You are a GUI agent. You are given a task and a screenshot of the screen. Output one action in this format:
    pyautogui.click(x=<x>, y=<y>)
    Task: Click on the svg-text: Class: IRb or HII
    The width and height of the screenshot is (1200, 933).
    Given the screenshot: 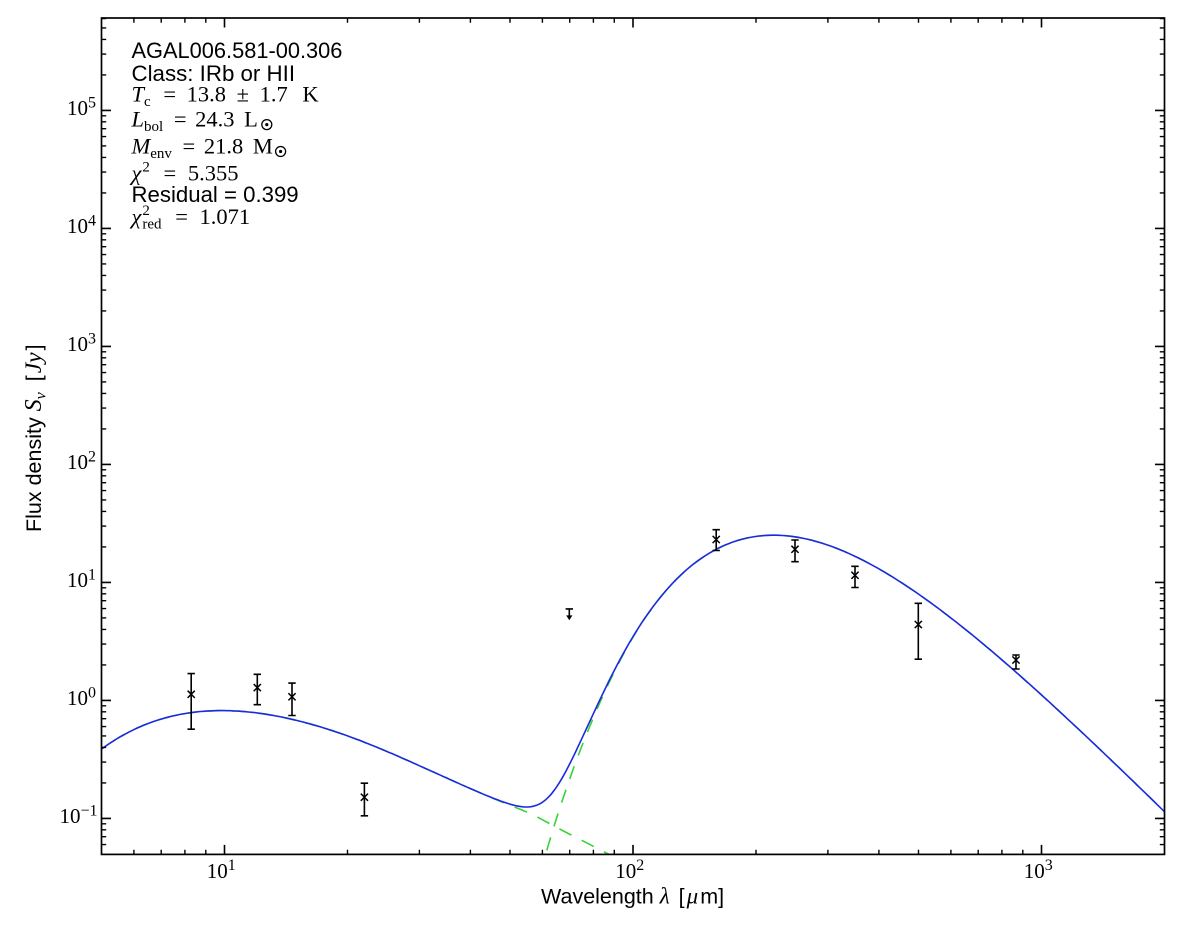 What is the action you would take?
    pyautogui.click(x=214, y=73)
    